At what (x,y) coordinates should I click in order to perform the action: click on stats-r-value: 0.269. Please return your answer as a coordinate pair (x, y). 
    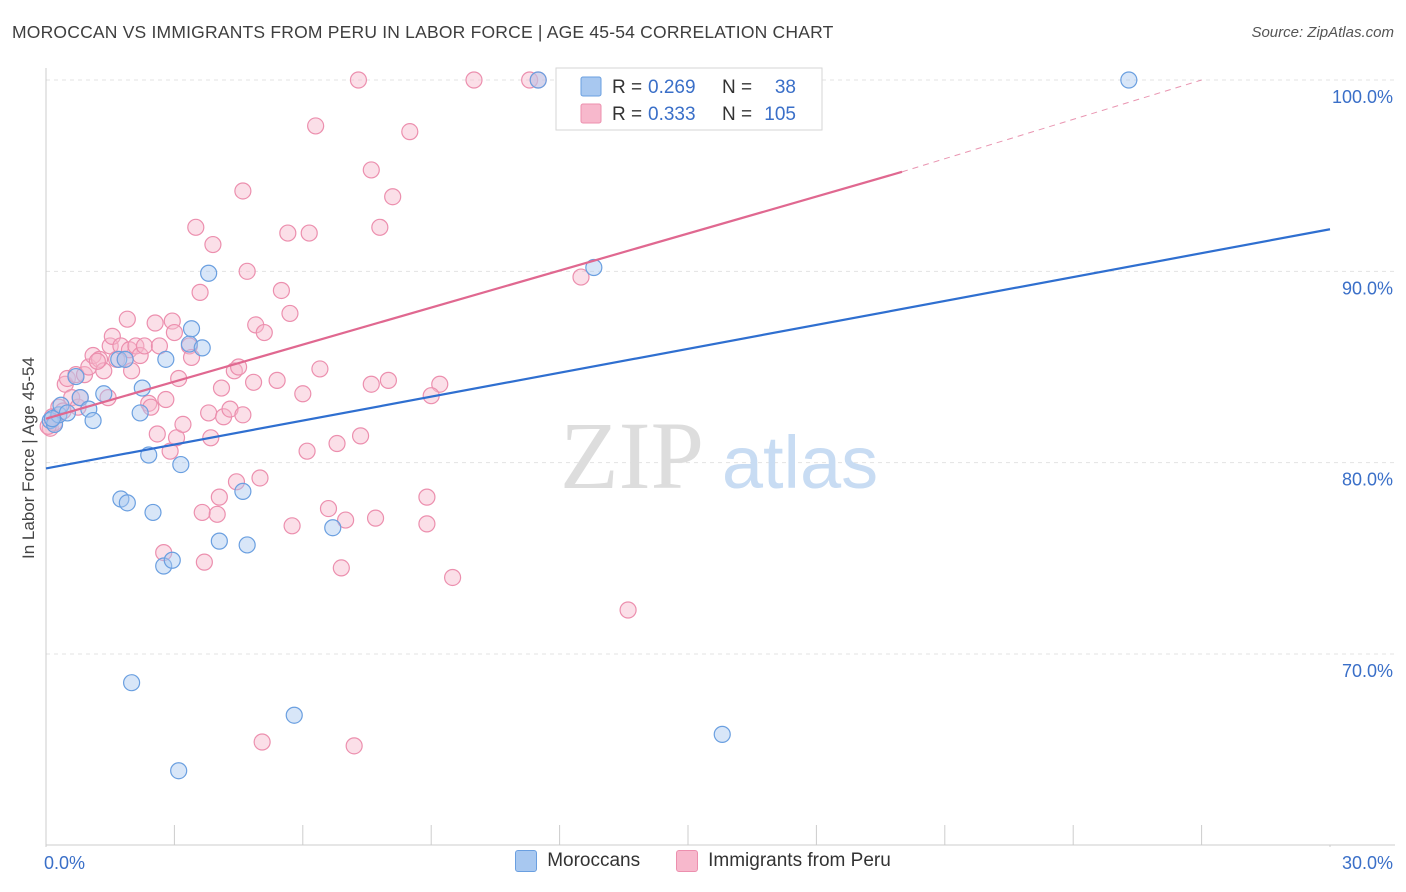
    Looking at the image, I should click on (672, 87).